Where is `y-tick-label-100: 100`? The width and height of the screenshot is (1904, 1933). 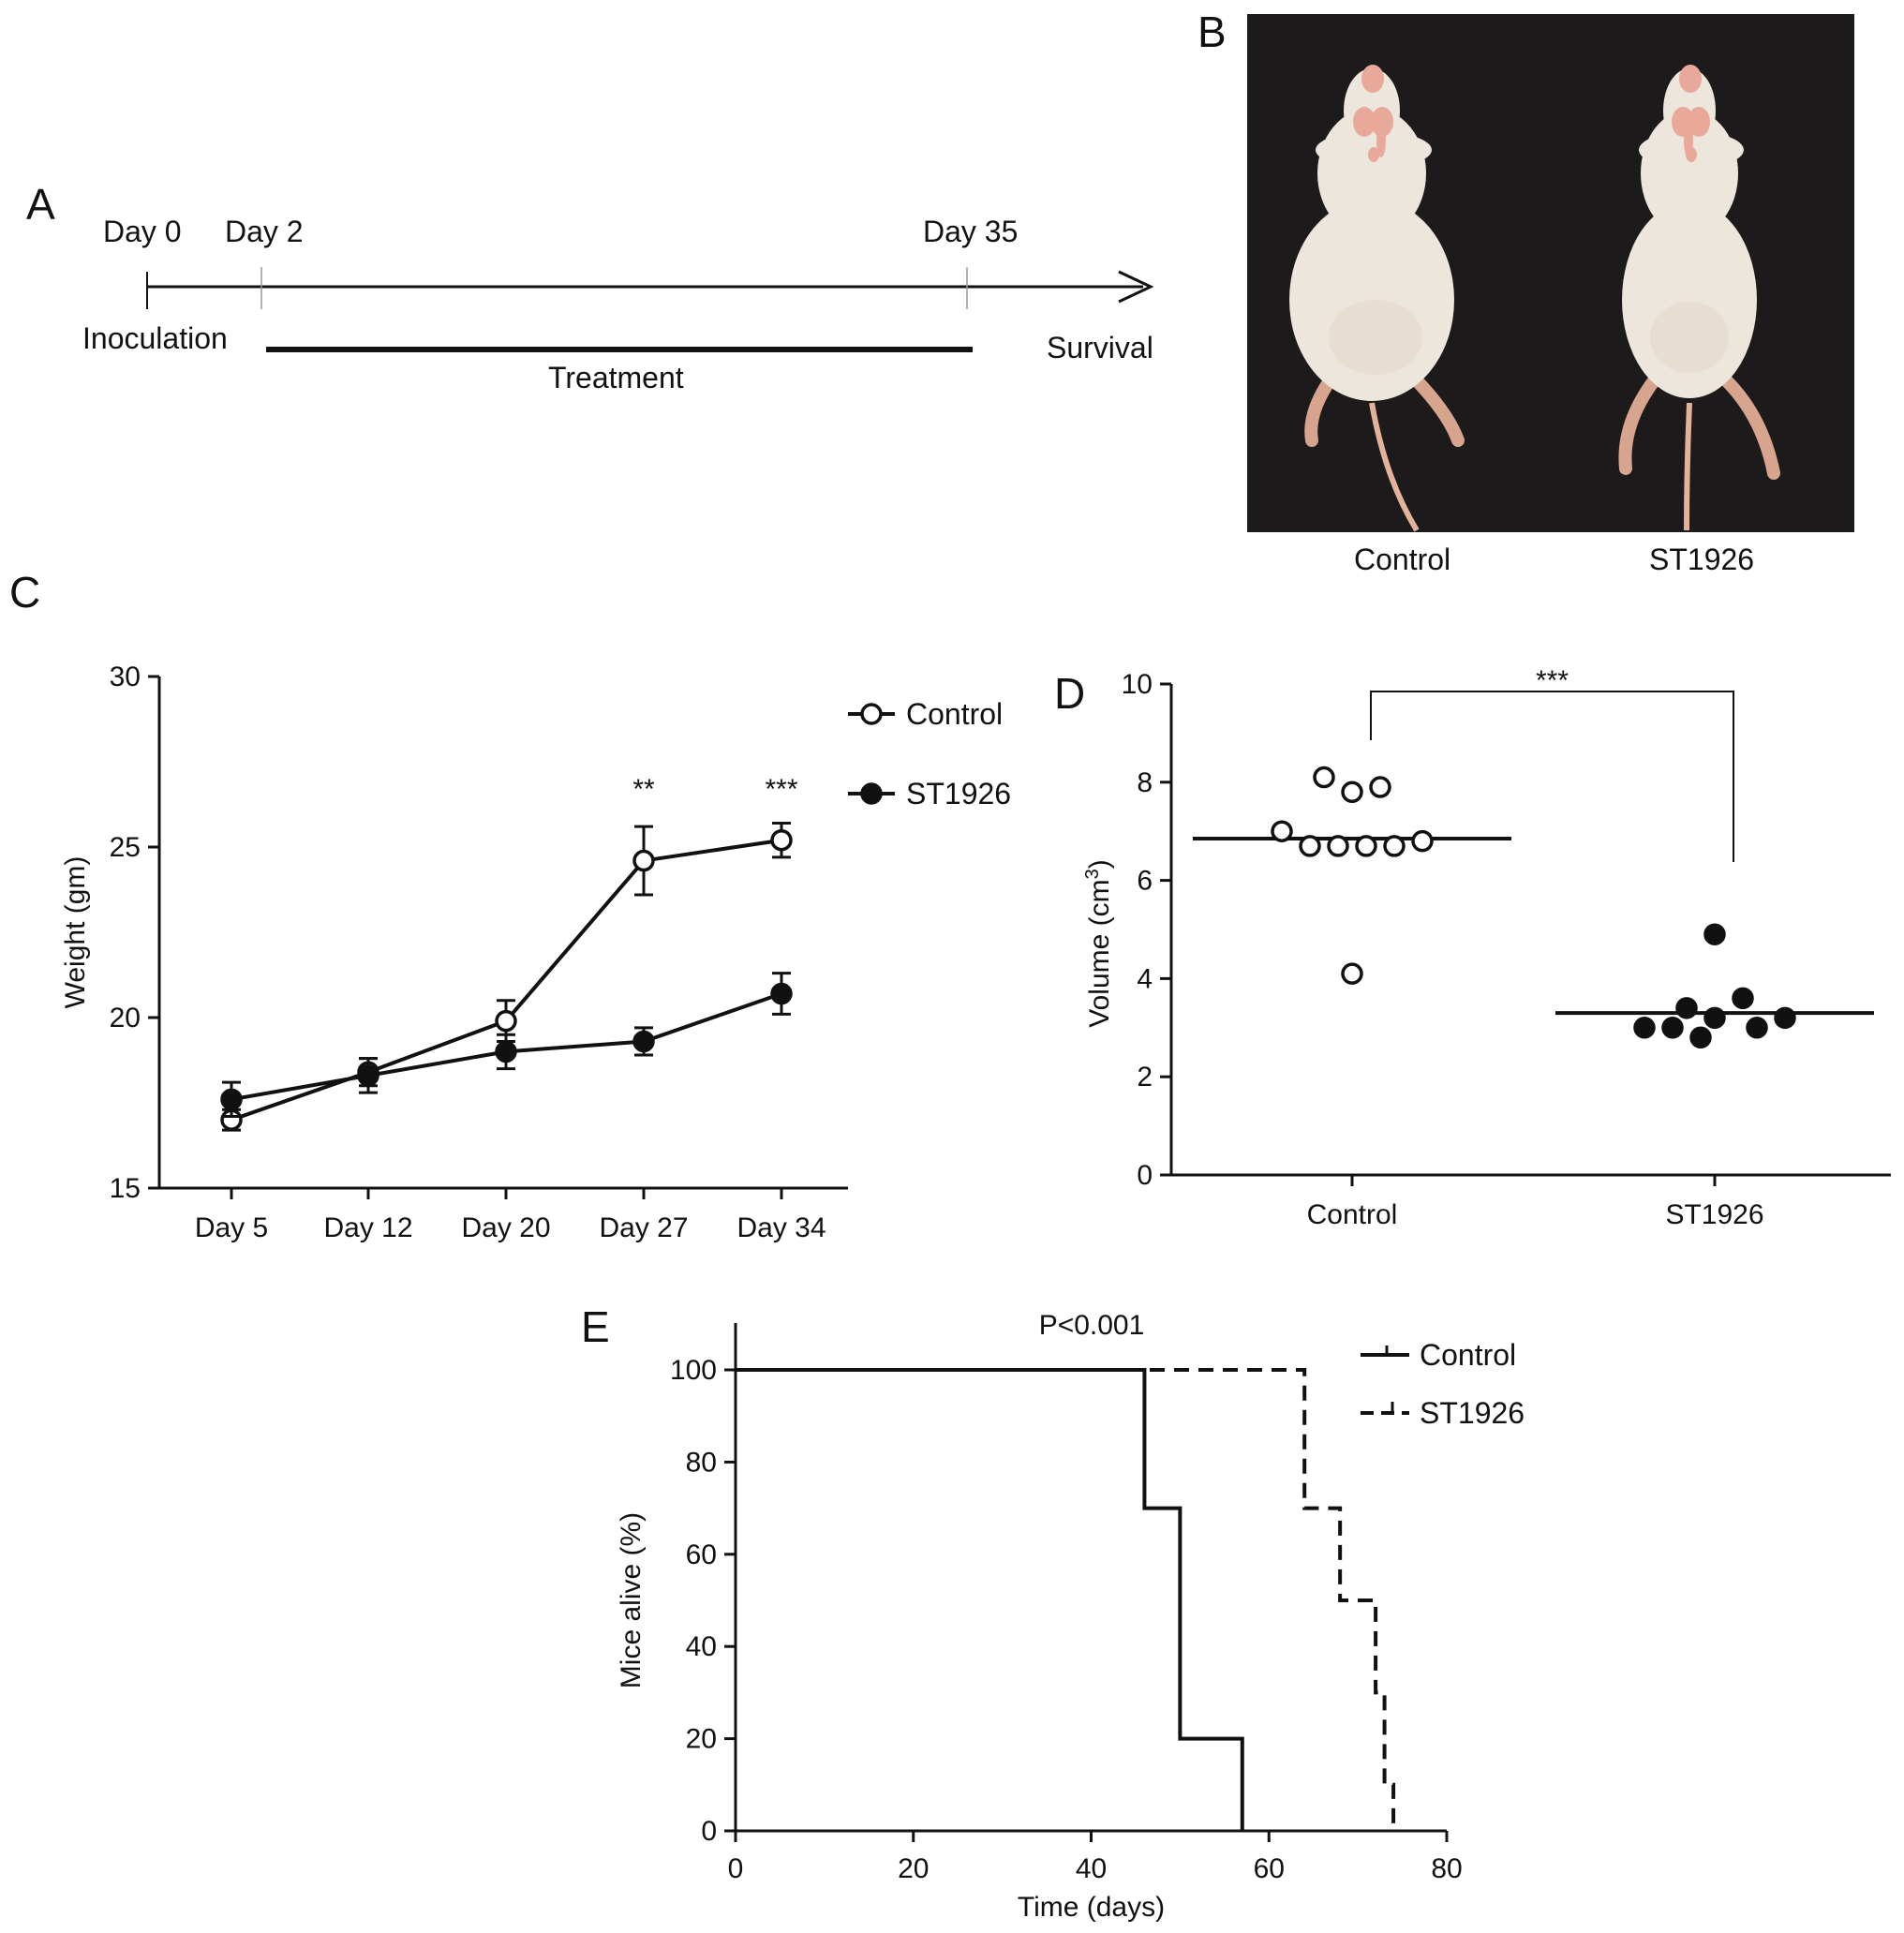 y-tick-label-100: 100 is located at coordinates (693, 1371).